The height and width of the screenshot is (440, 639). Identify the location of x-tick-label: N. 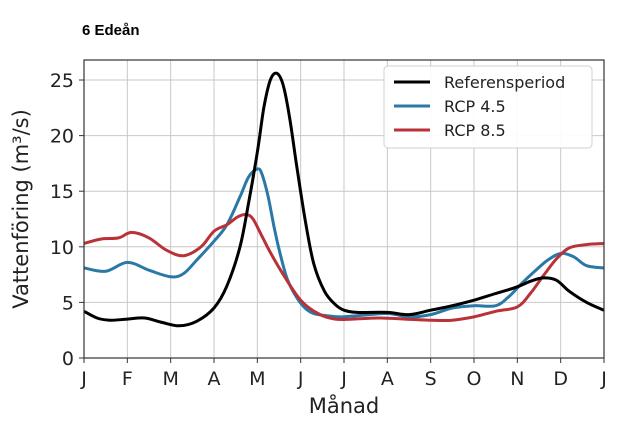
(517, 379).